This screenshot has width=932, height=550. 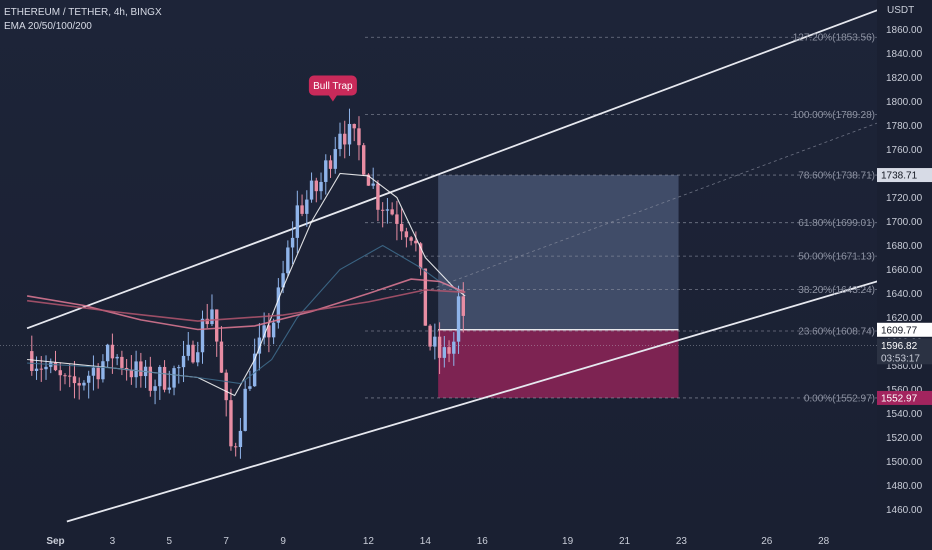 What do you see at coordinates (904, 126) in the screenshot?
I see `price-axis-tick: 1780.00` at bounding box center [904, 126].